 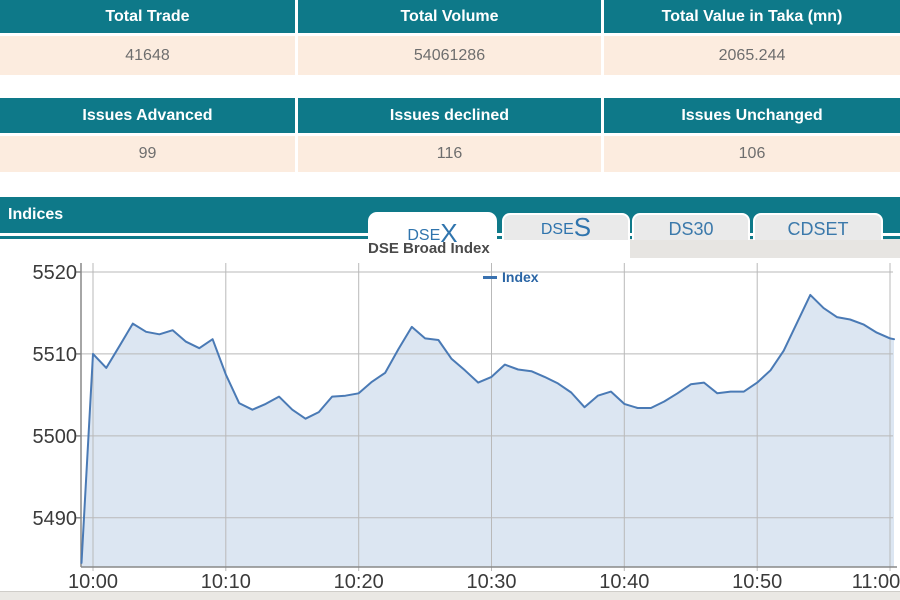 What do you see at coordinates (147, 16) in the screenshot?
I see `total-trade-header: Total Trade` at bounding box center [147, 16].